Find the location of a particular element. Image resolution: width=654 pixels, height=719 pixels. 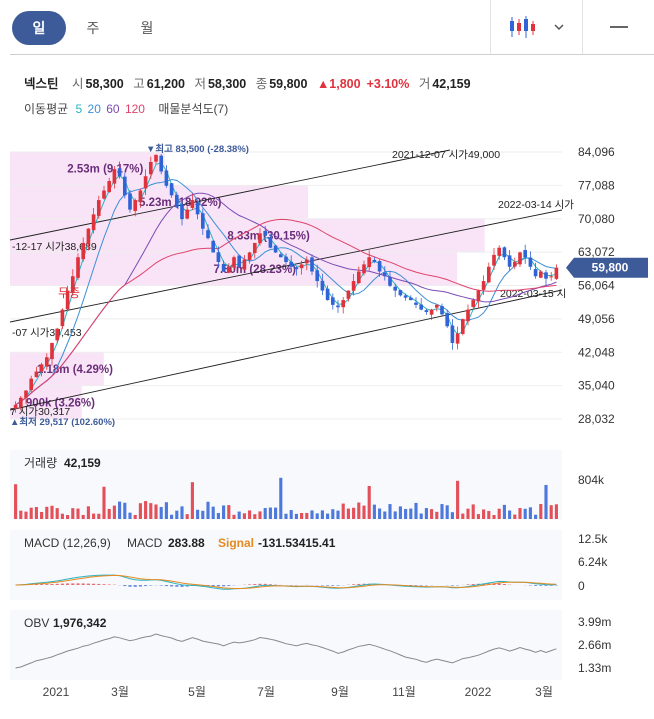

price-tick-label: 28,032 is located at coordinates (596, 419).